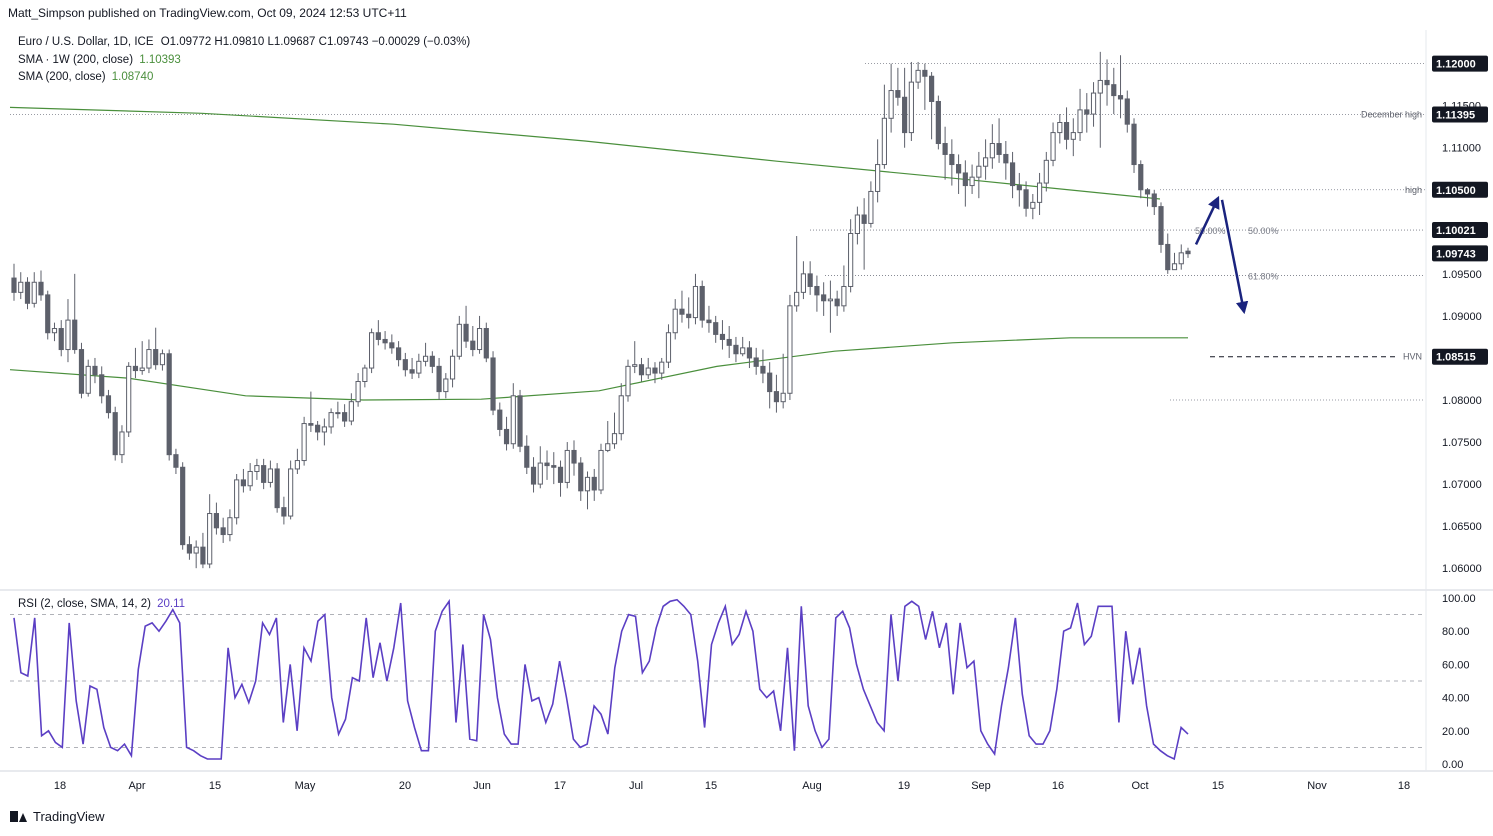 The image size is (1493, 836). What do you see at coordinates (60, 786) in the screenshot?
I see `time-tick-label: 18` at bounding box center [60, 786].